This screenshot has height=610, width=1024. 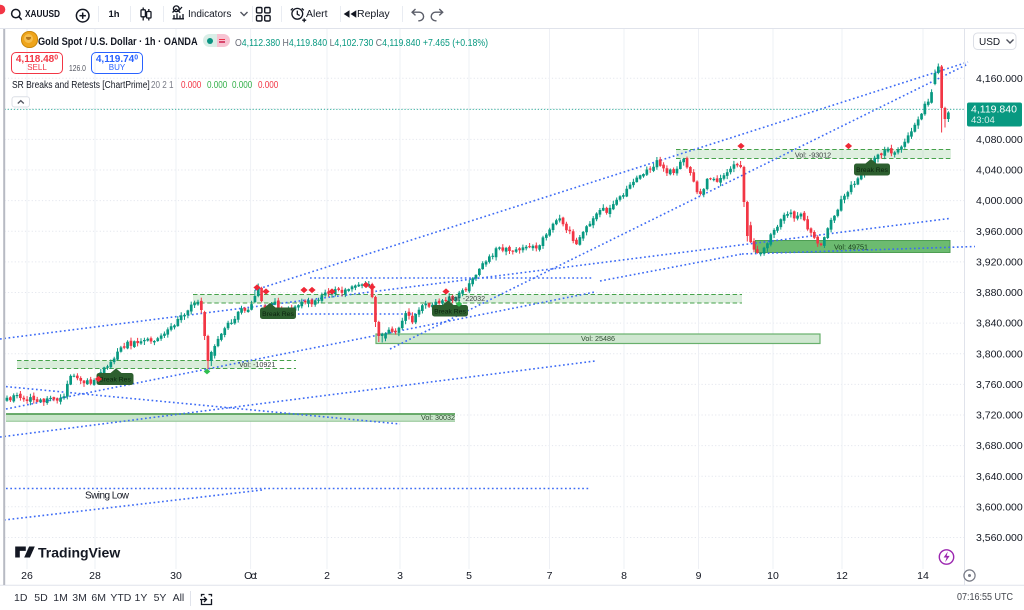 What do you see at coordinates (983, 120) in the screenshot?
I see `svg-text: 43:04` at bounding box center [983, 120].